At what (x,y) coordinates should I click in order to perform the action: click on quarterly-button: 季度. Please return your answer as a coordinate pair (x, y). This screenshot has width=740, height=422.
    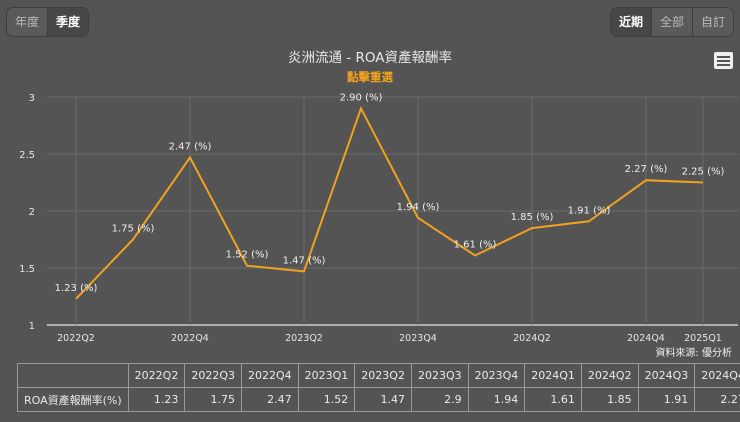
    Looking at the image, I should click on (68, 22).